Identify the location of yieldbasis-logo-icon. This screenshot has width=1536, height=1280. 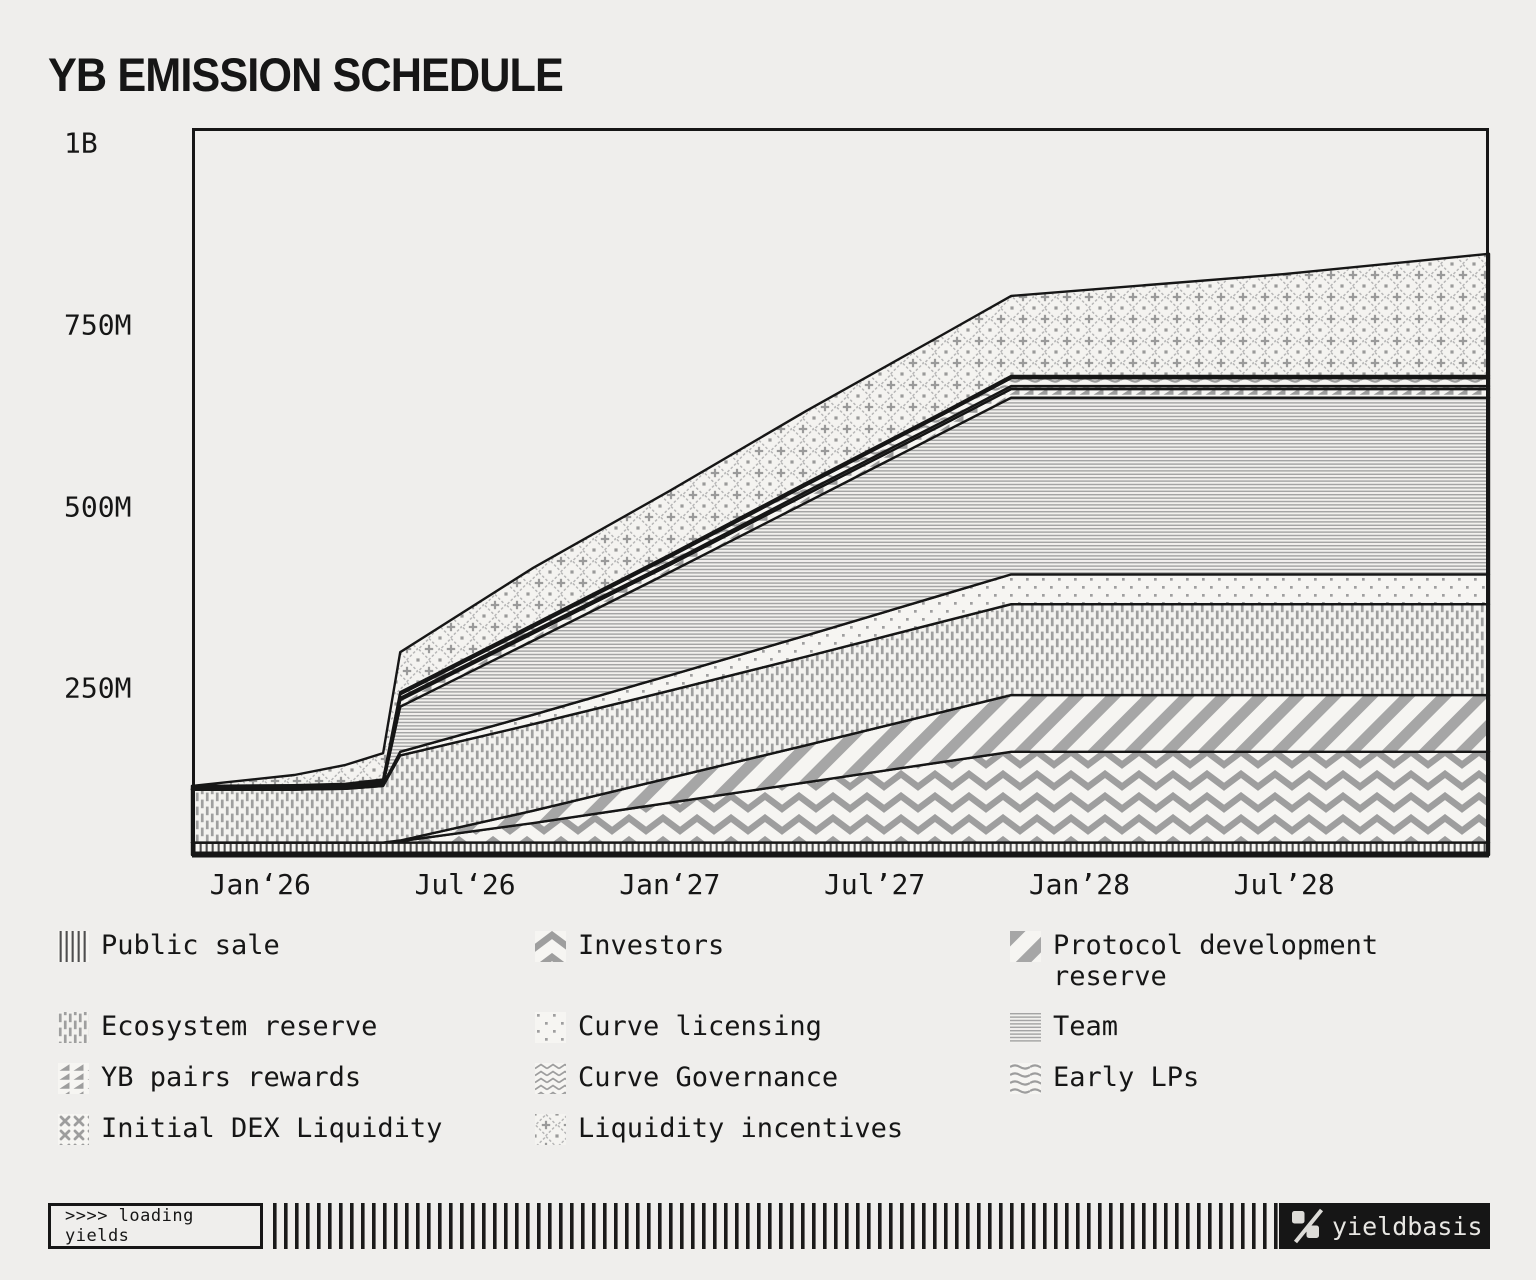
(1308, 1226).